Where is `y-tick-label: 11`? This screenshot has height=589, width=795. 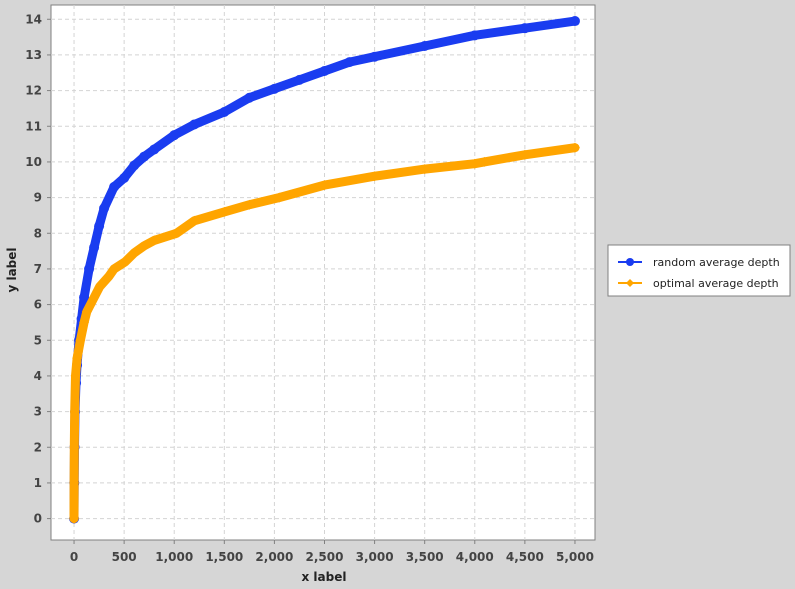 y-tick-label: 11 is located at coordinates (33, 126).